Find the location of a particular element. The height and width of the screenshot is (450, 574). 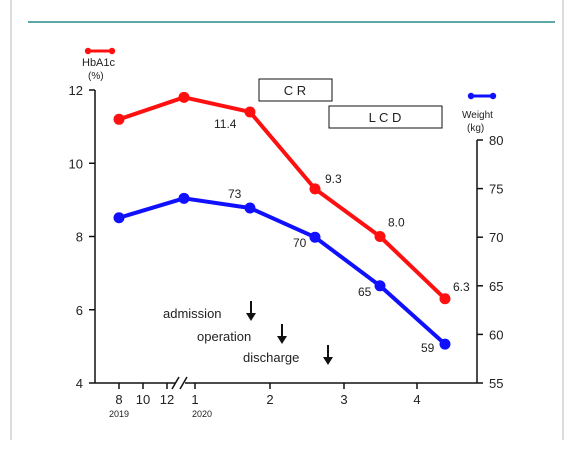

data-label-weight: 73 is located at coordinates (235, 194).